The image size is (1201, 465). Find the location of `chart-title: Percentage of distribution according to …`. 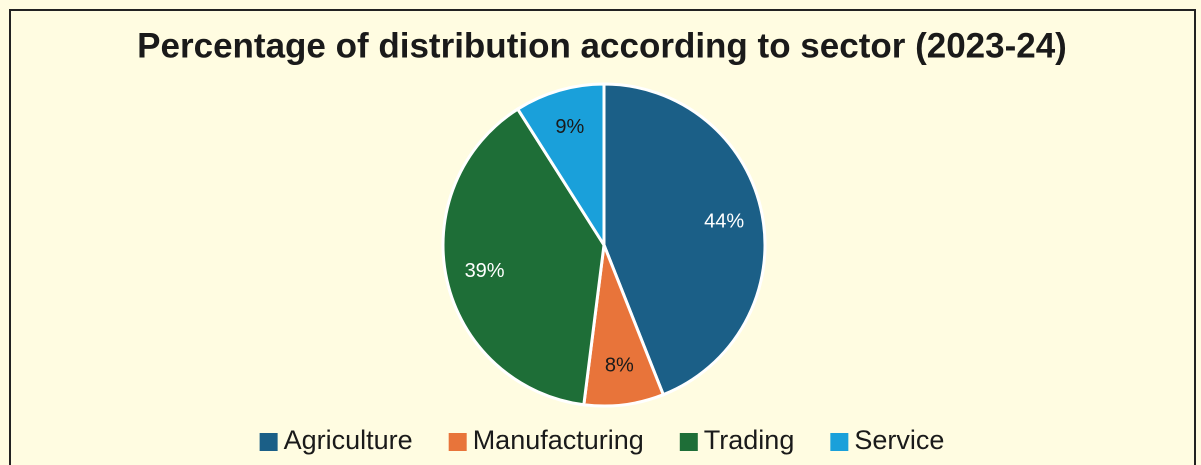

chart-title: Percentage of distribution according to … is located at coordinates (602, 45).